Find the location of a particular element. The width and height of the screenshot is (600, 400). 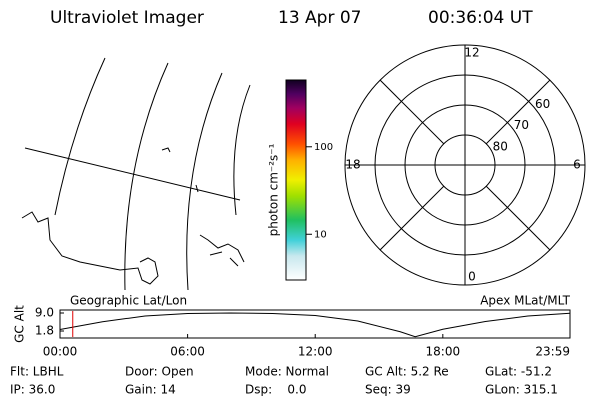

status-field: Mode: Normal is located at coordinates (287, 372).